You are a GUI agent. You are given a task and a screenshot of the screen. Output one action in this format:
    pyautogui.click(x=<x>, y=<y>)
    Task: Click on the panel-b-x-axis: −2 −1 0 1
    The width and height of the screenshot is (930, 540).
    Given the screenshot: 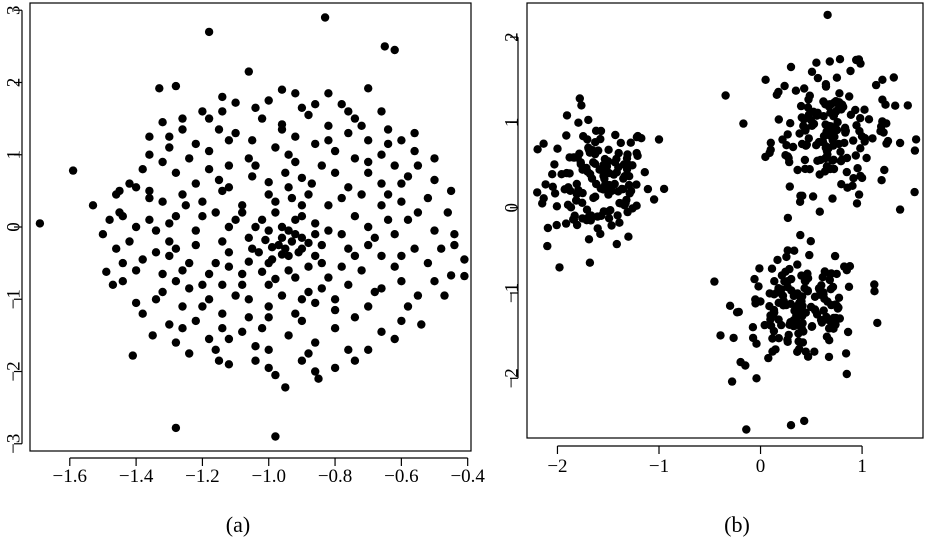 What is the action you would take?
    pyautogui.click(x=707, y=461)
    